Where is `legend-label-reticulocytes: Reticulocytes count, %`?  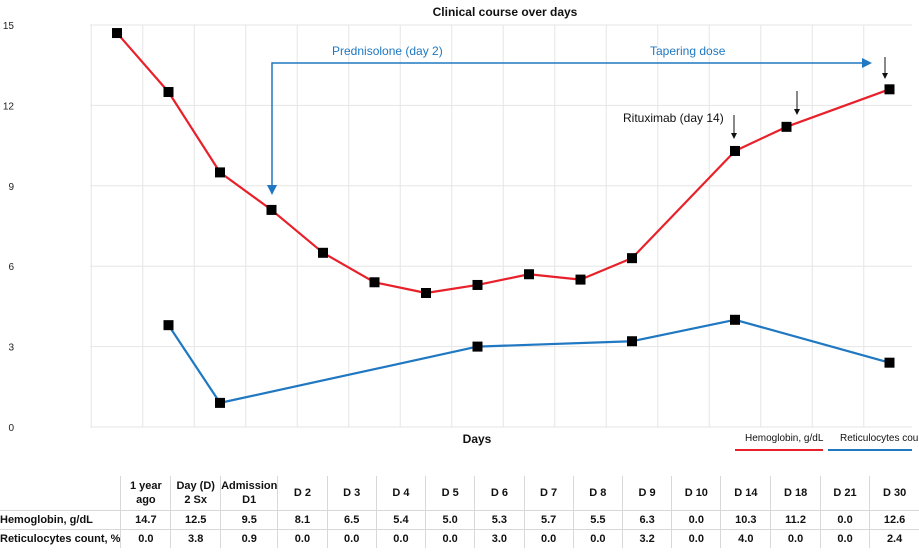
legend-label-reticulocytes: Reticulocytes count, % is located at coordinates (879, 438).